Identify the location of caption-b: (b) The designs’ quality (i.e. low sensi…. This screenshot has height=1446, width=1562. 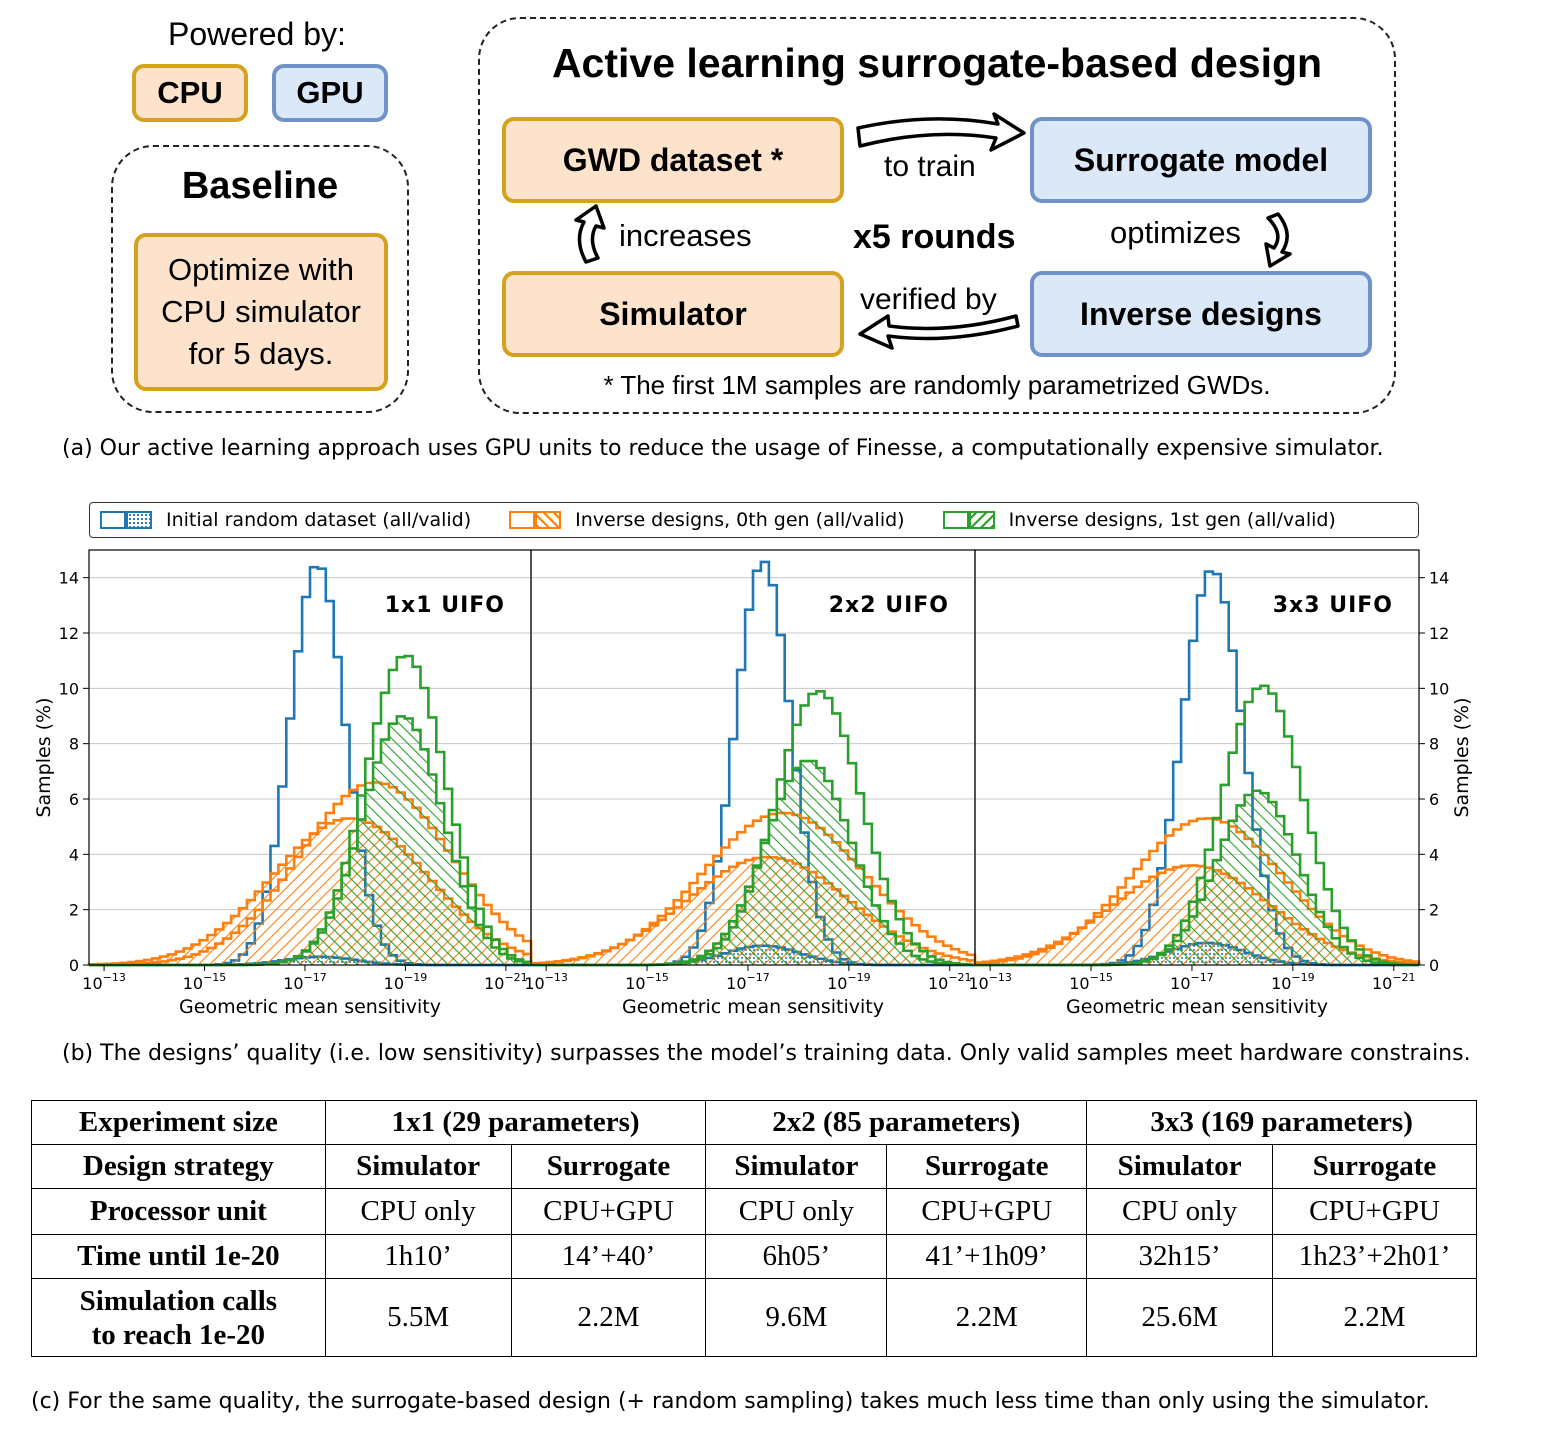
(766, 1053).